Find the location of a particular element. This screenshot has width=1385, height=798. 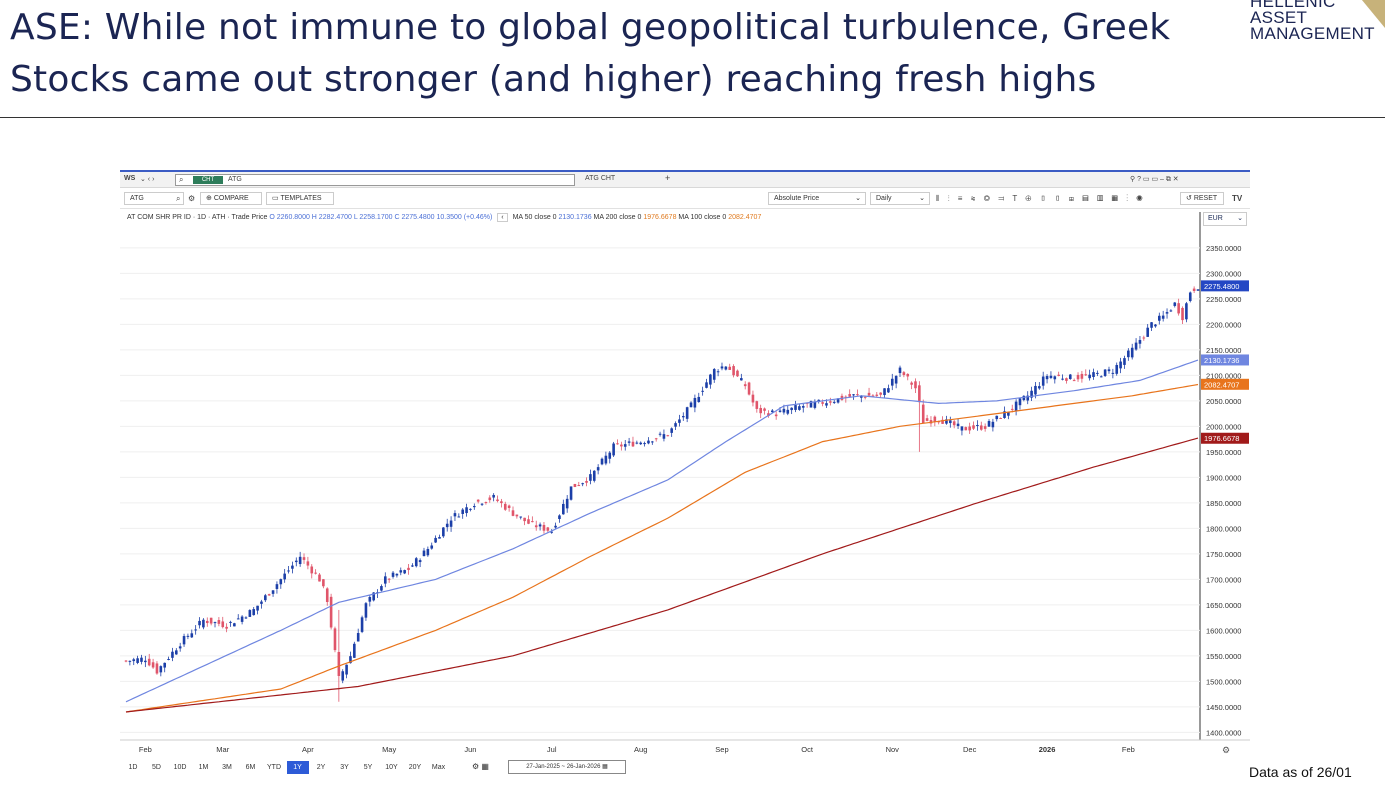

y-tick-label: 2100.0000 is located at coordinates (1223, 375).